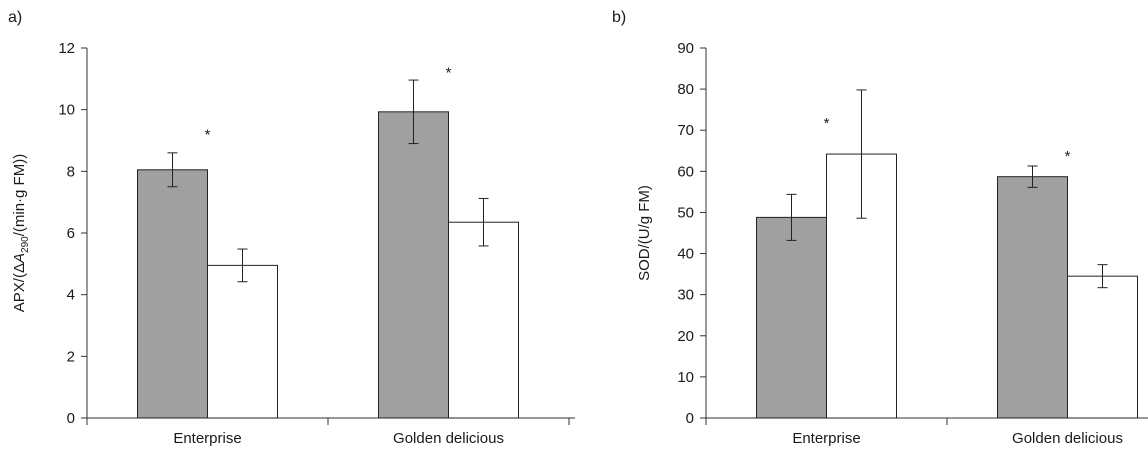 This screenshot has width=1148, height=450. What do you see at coordinates (71, 295) in the screenshot?
I see `y-tick-label: 4` at bounding box center [71, 295].